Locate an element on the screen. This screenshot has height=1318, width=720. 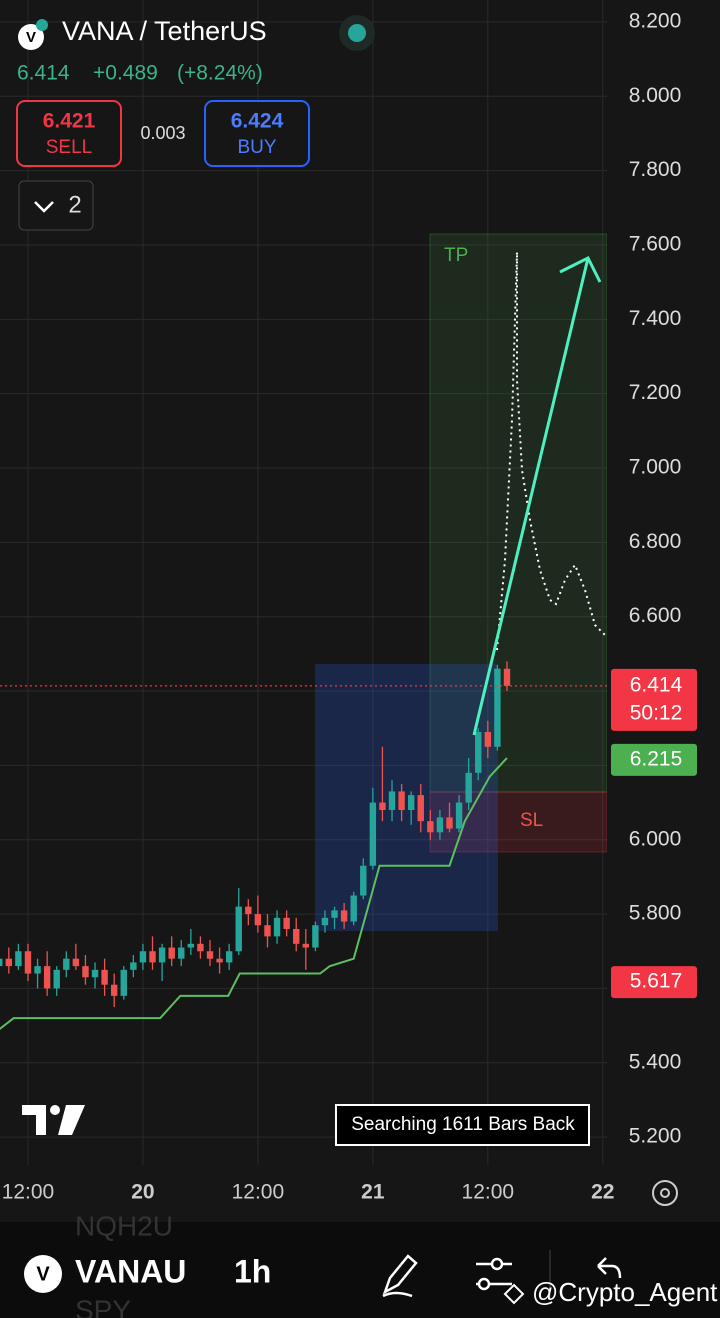
toolbar is located at coordinates (360, 1270).